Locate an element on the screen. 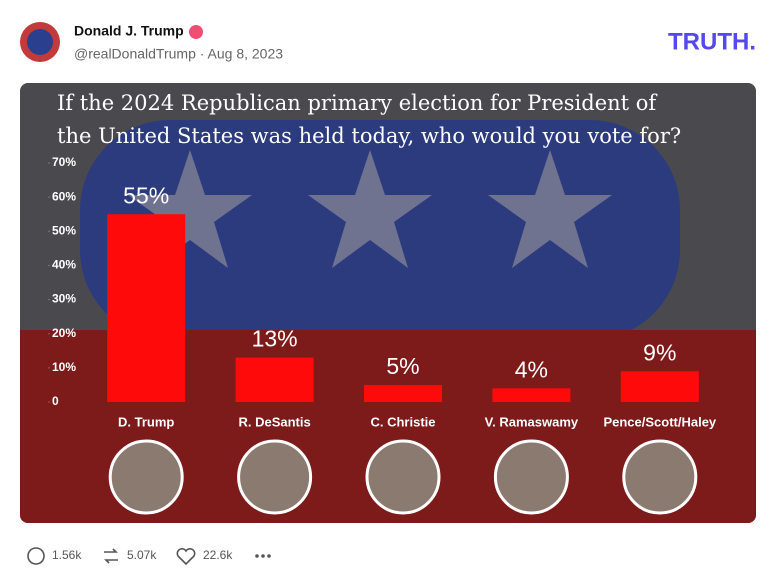  y-tick-label: 10% is located at coordinates (64, 367).